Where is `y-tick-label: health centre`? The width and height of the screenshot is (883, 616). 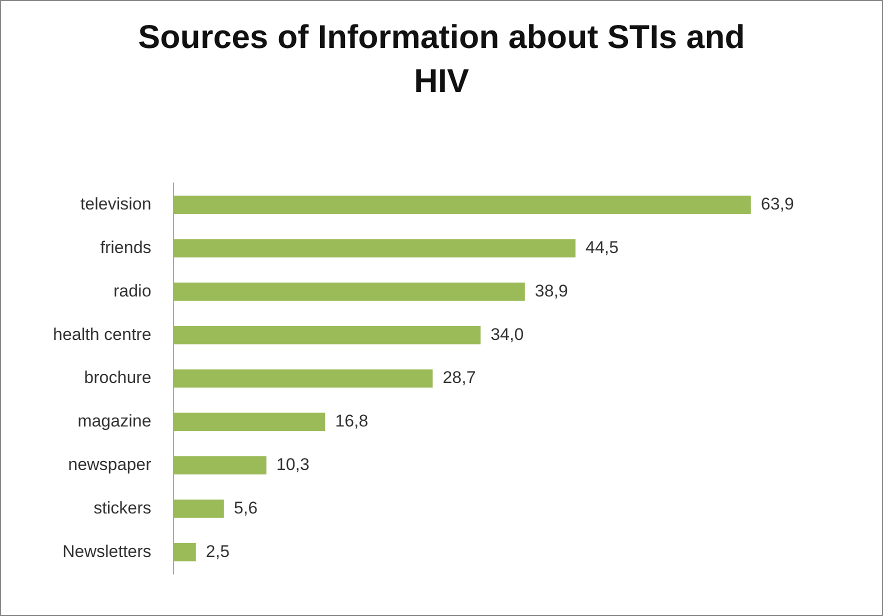
y-tick-label: health centre is located at coordinates (102, 334).